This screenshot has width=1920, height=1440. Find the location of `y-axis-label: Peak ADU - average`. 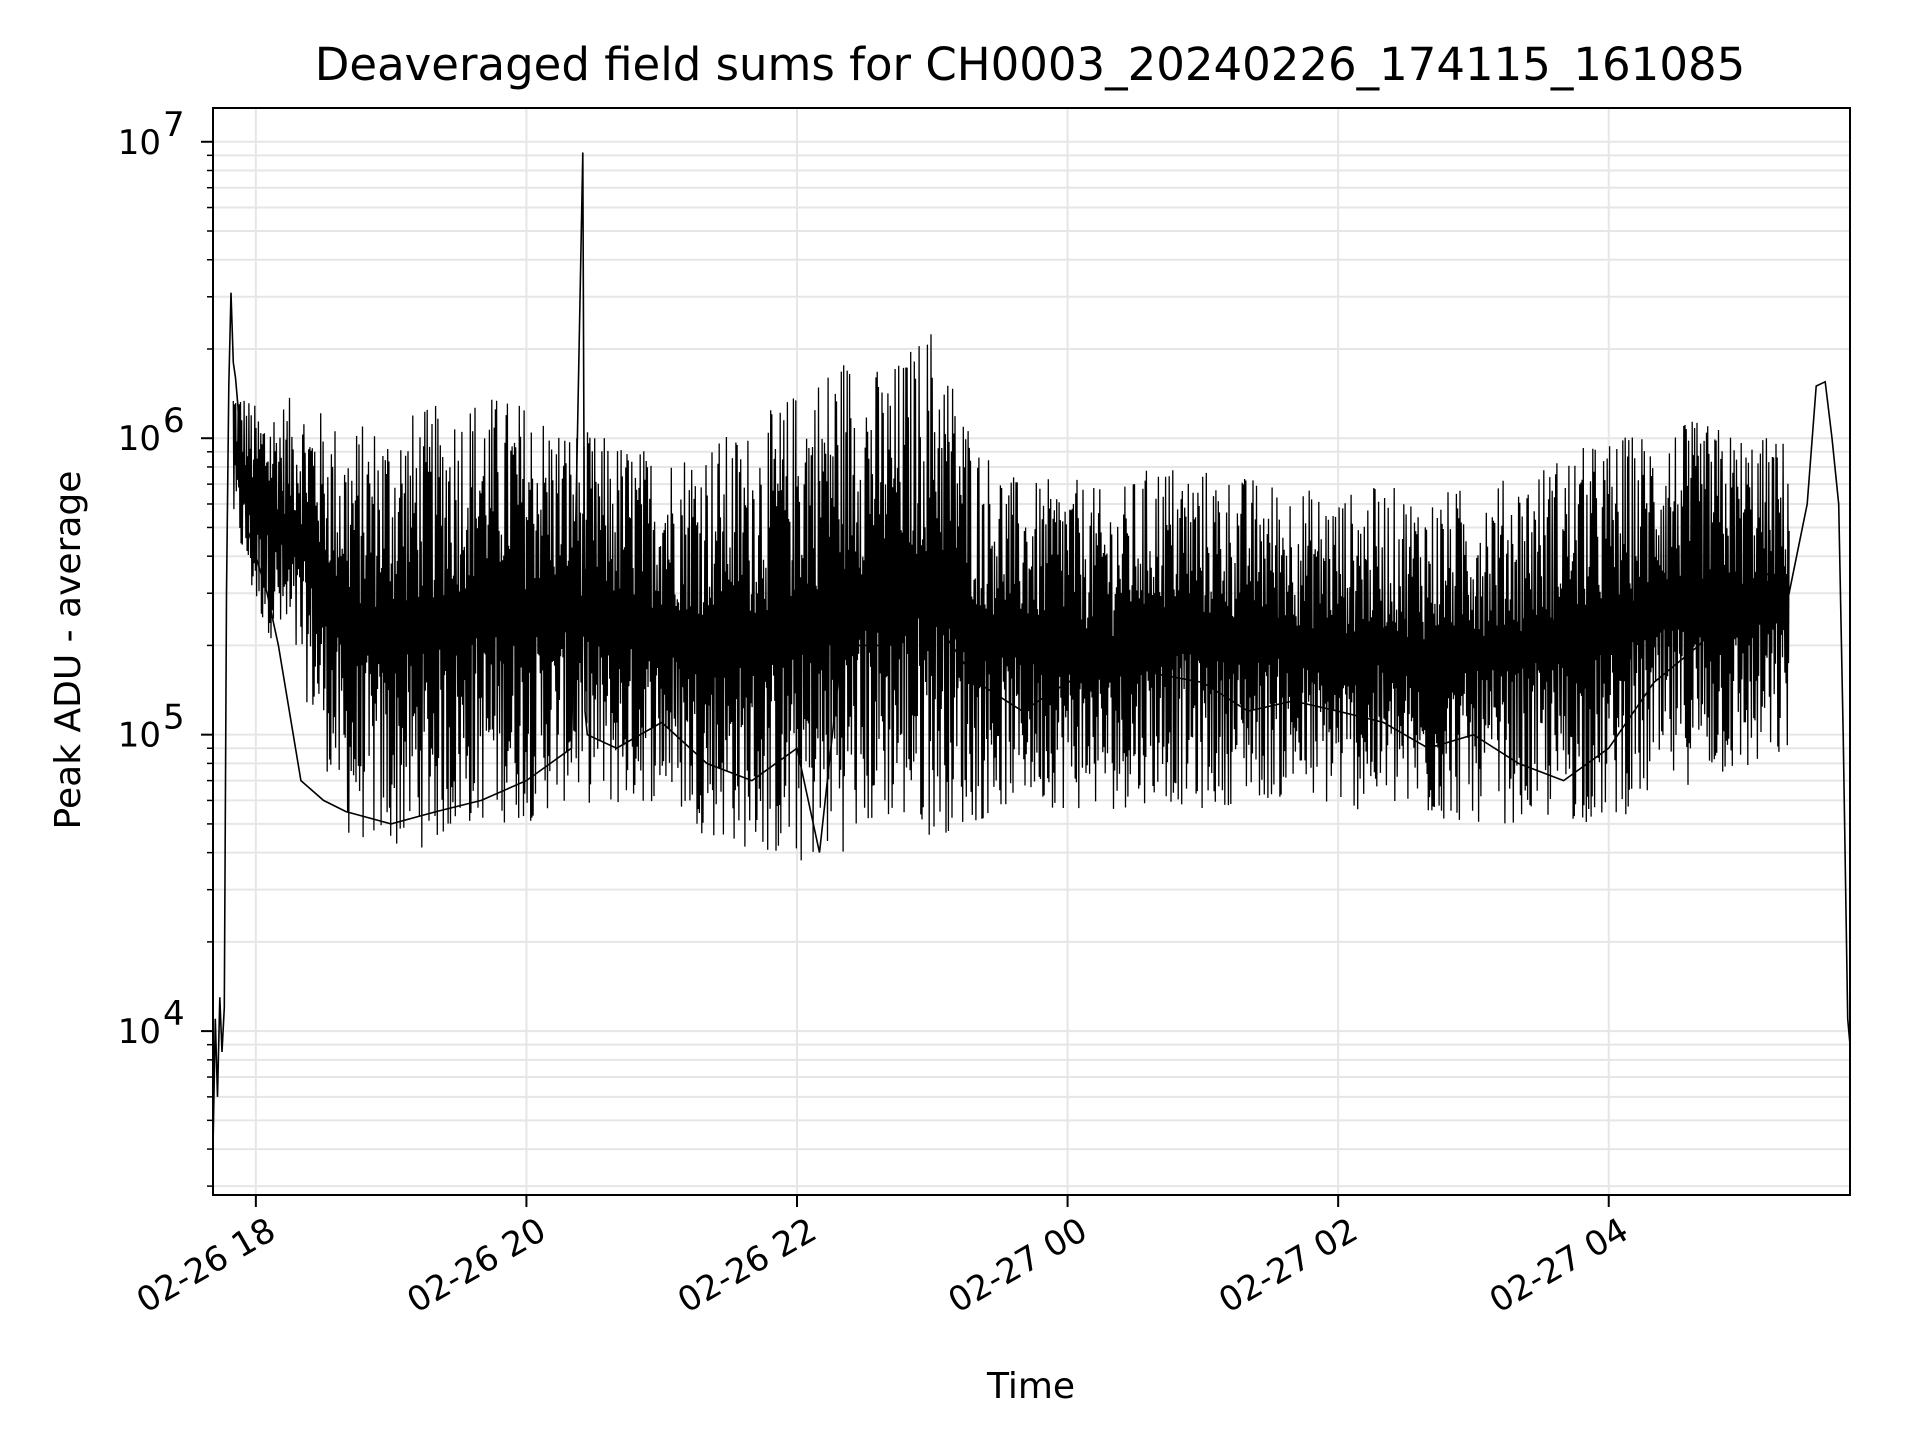

y-axis-label: Peak ADU - average is located at coordinates (68, 650).